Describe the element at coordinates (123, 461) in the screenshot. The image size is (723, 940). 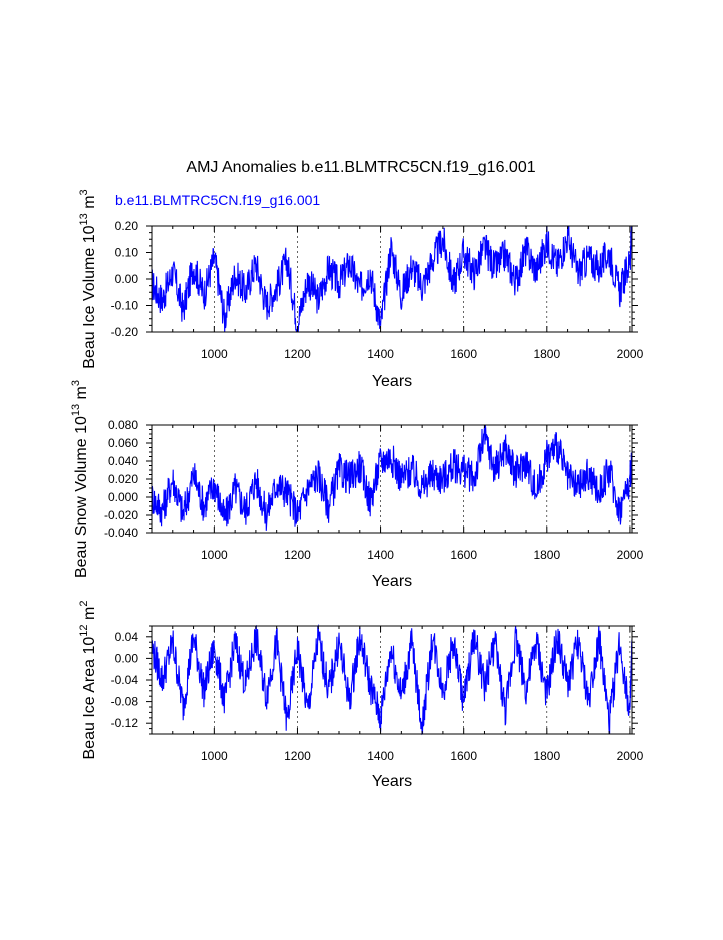
I see `y-tick-label: 0.040` at that location.